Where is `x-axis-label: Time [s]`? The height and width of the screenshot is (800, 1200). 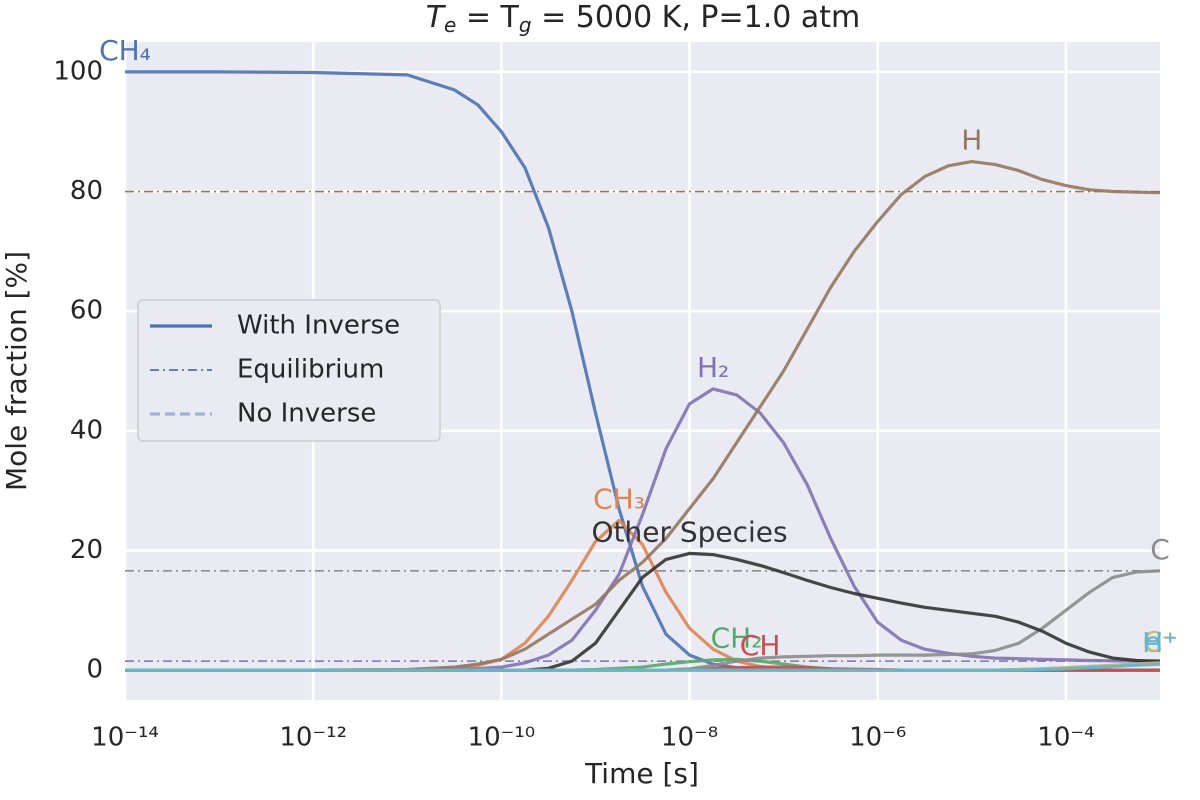 x-axis-label: Time [s] is located at coordinates (641, 773).